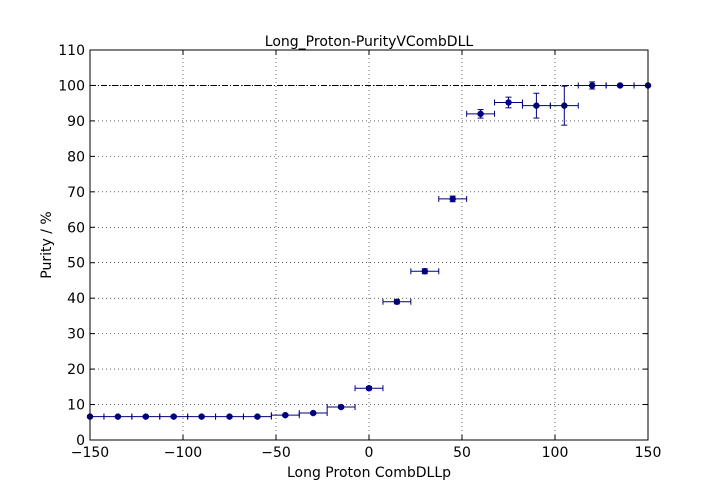  Describe the element at coordinates (76, 122) in the screenshot. I see `y-tick-label: 90` at that location.